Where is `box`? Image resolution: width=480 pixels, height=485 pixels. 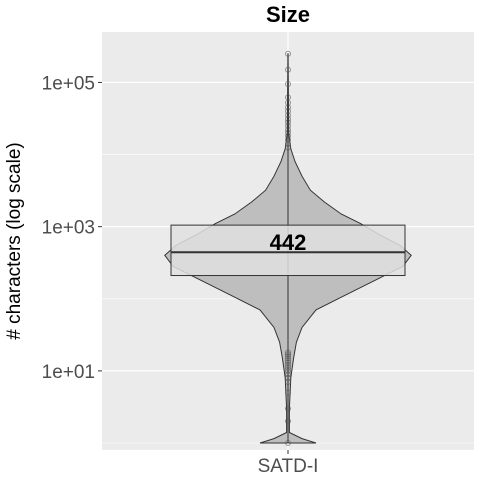 box is located at coordinates (288, 250).